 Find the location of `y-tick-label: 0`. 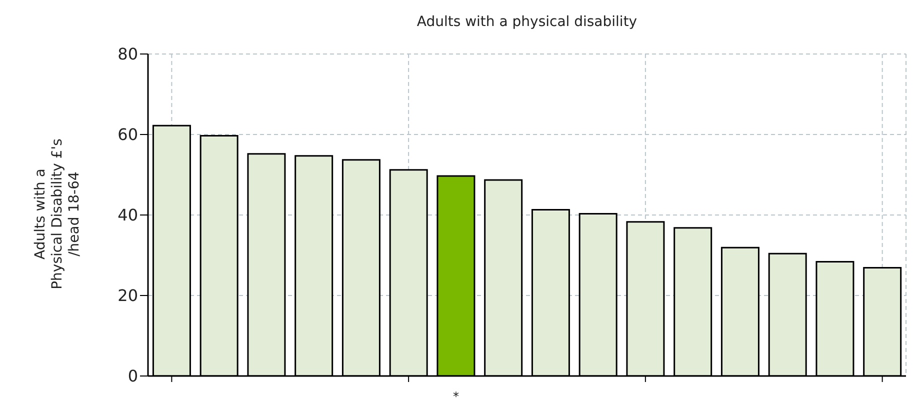

y-tick-label: 0 is located at coordinates (133, 376).